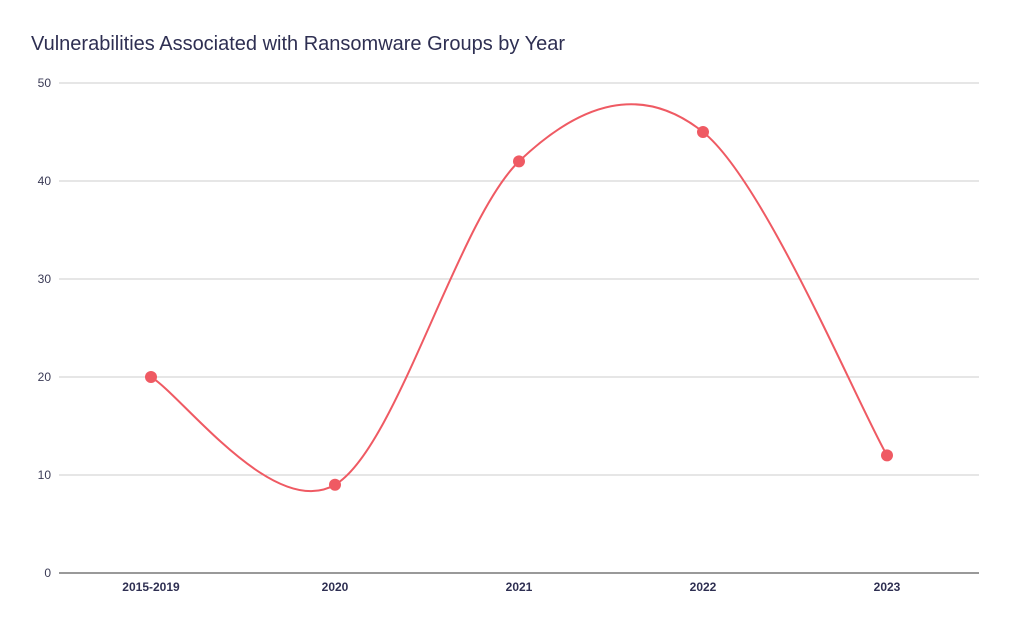 The width and height of the screenshot is (1010, 625). I want to click on x-tick-label-2020: 2020, so click(335, 587).